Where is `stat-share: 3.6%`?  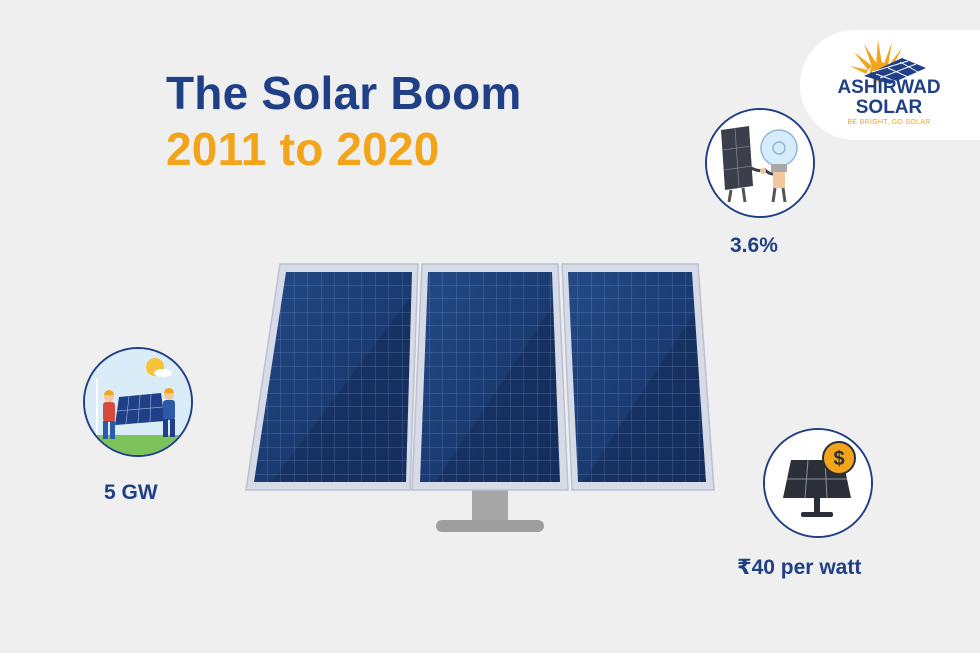
stat-share: 3.6% is located at coordinates (754, 245).